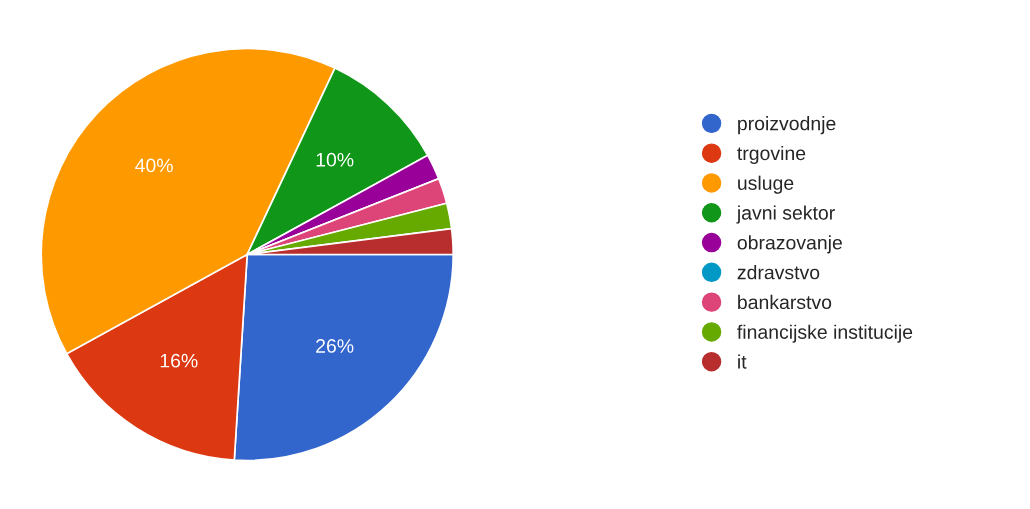 This screenshot has height=509, width=1030. What do you see at coordinates (335, 159) in the screenshot?
I see `data-label: 10%` at bounding box center [335, 159].